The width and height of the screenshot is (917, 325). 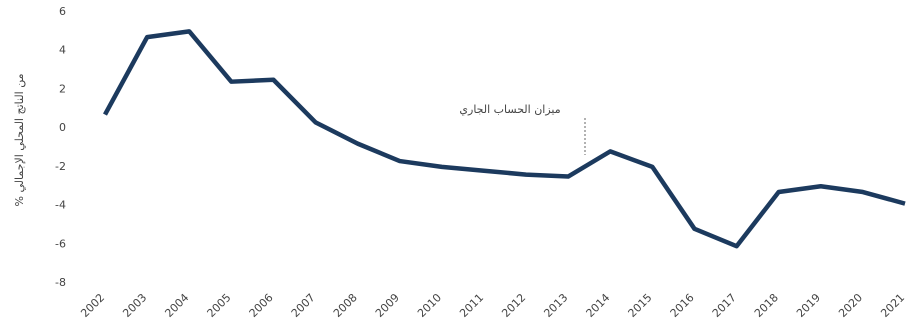 I want to click on y-tick-label: 2, so click(x=62, y=88).